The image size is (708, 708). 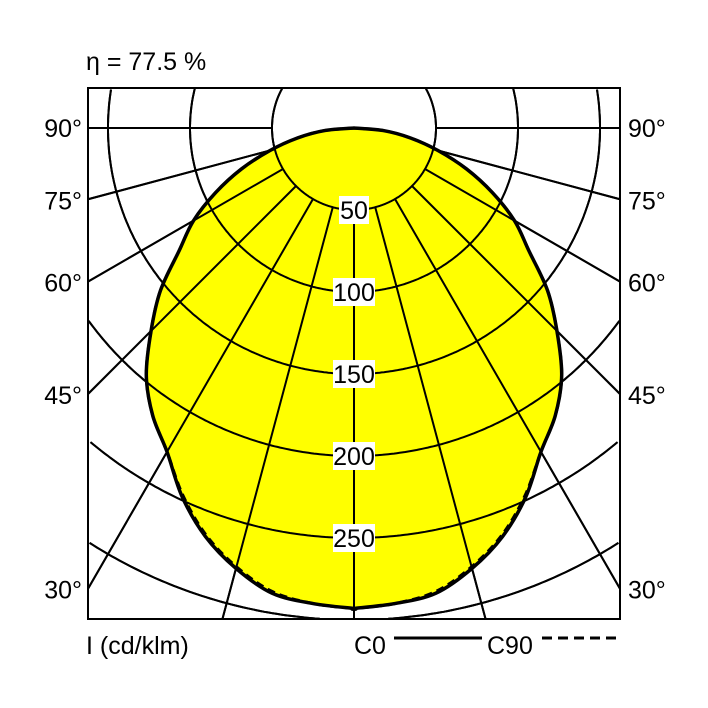 What do you see at coordinates (510, 646) in the screenshot?
I see `legend-c90-label: C90` at bounding box center [510, 646].